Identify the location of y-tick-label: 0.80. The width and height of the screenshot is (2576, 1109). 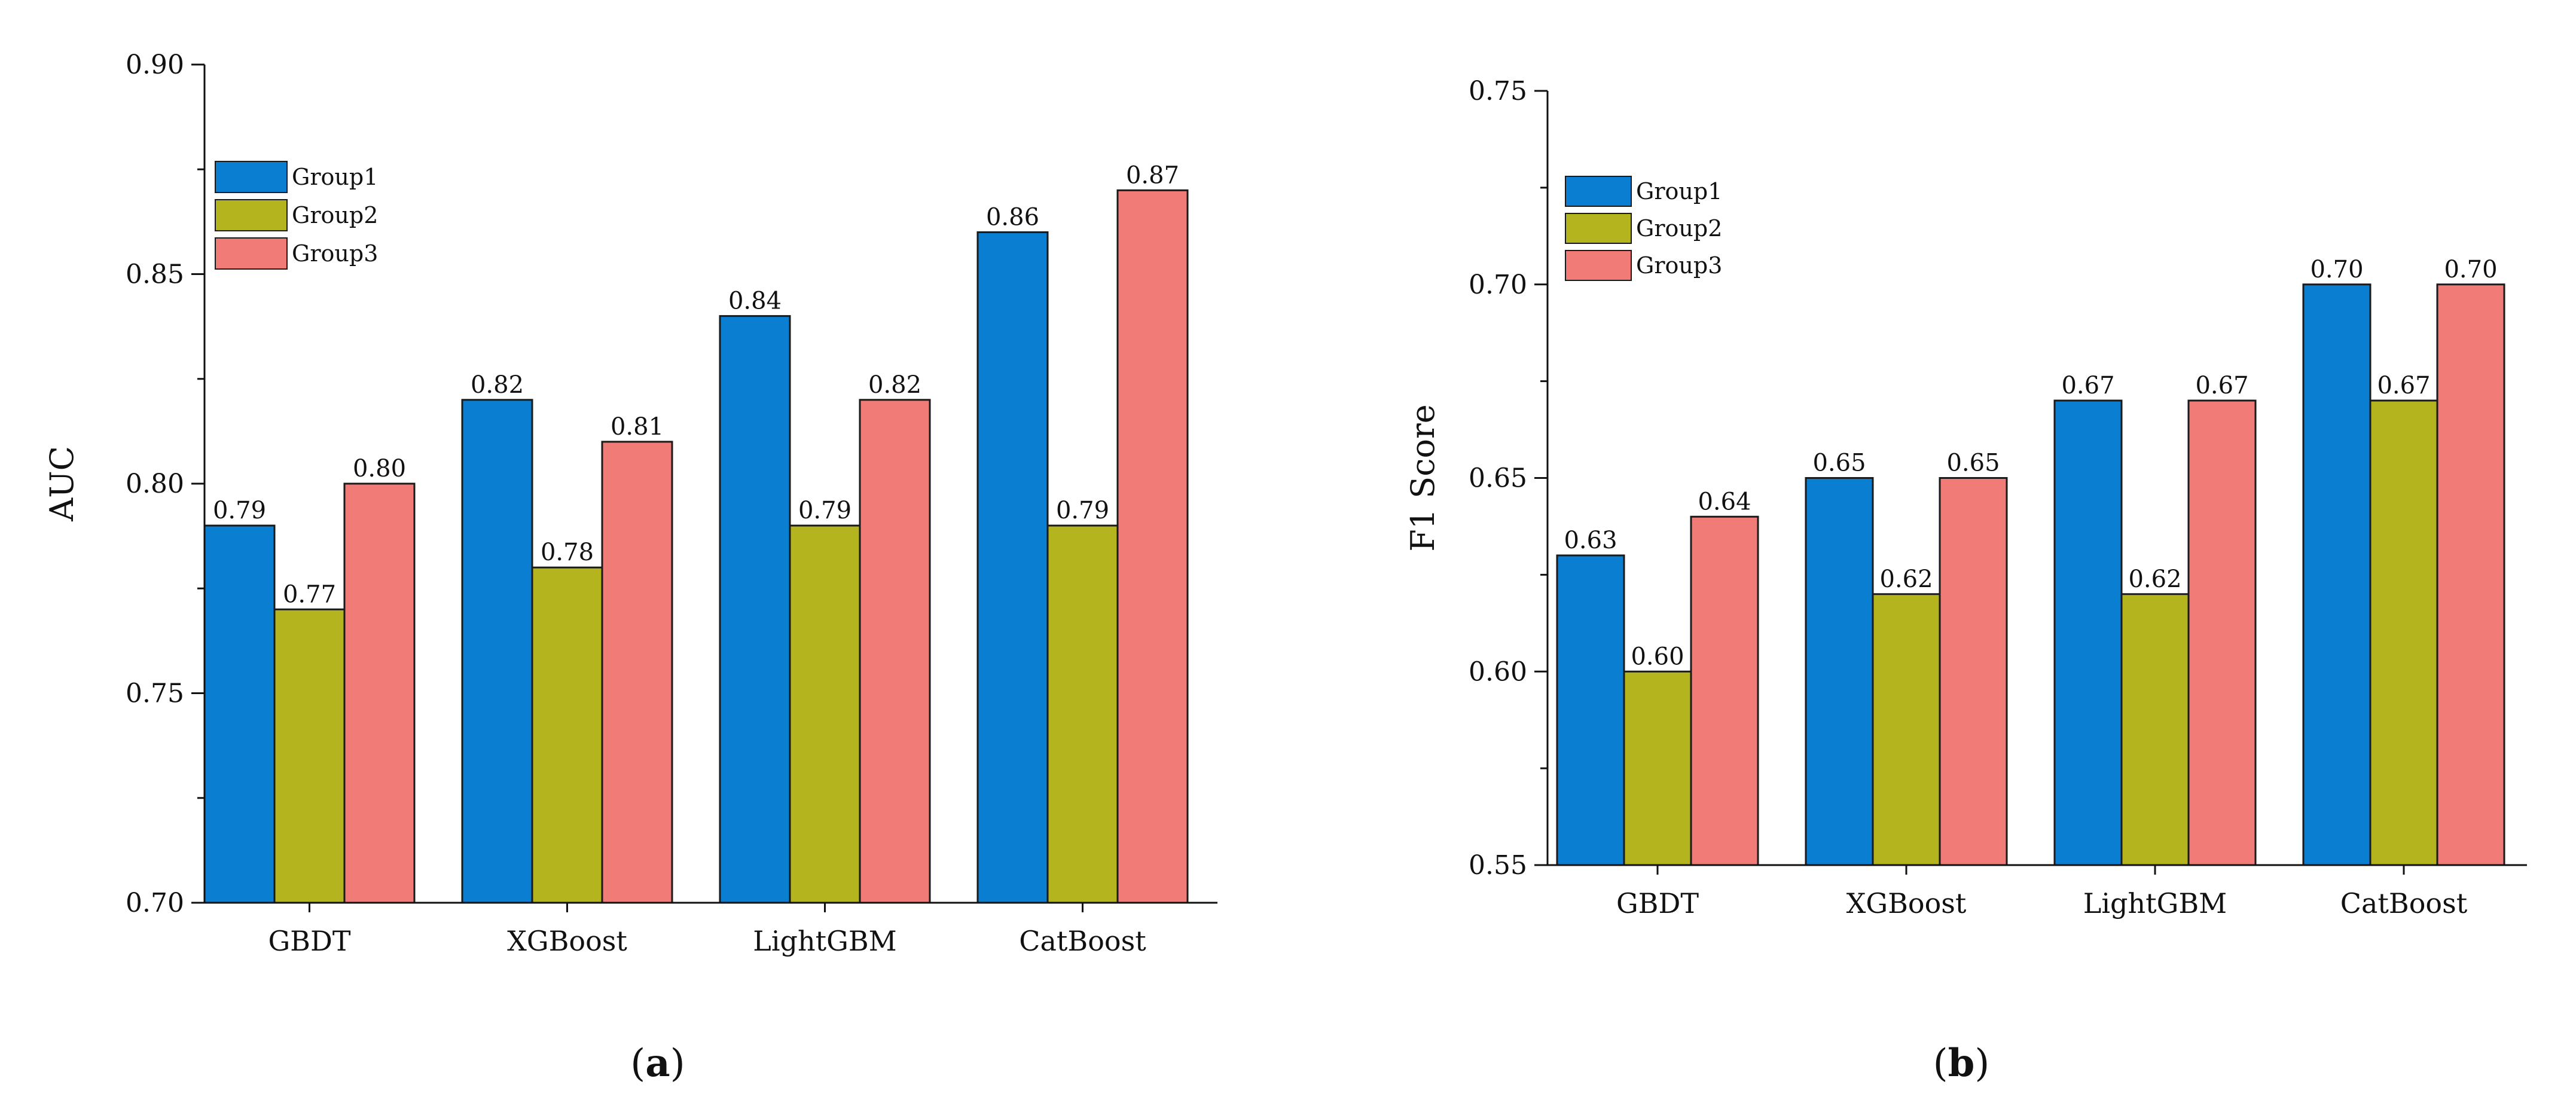
(155, 484).